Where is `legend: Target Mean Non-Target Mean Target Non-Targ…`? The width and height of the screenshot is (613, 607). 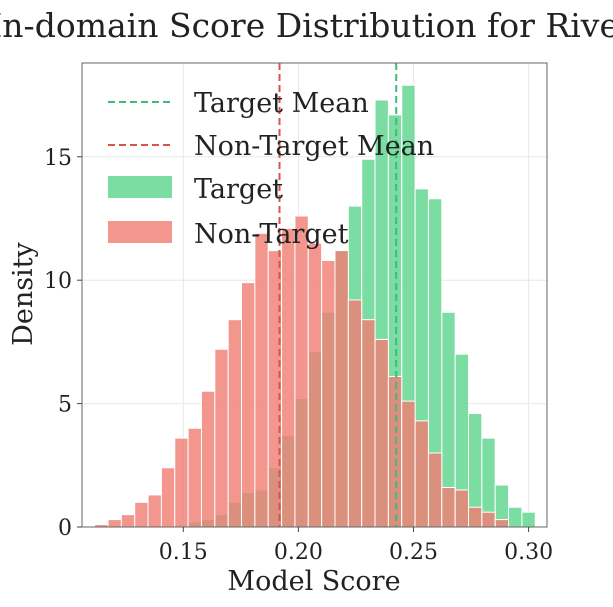 legend: Target Mean Non-Target Mean Target Non-Targ… is located at coordinates (271, 169).